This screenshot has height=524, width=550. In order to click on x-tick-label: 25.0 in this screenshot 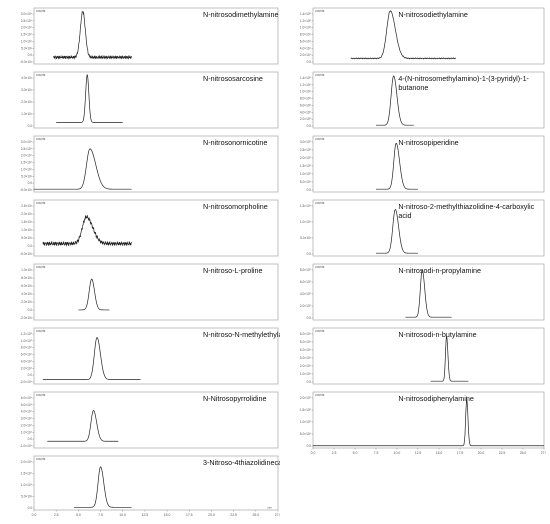, I will do `click(256, 515)`.